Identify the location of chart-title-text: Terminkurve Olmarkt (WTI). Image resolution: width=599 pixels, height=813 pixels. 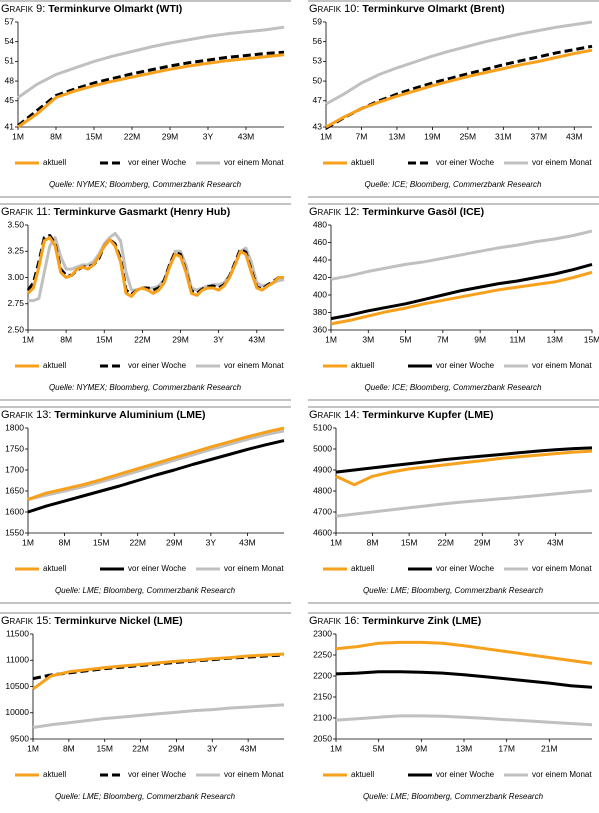
(115, 9).